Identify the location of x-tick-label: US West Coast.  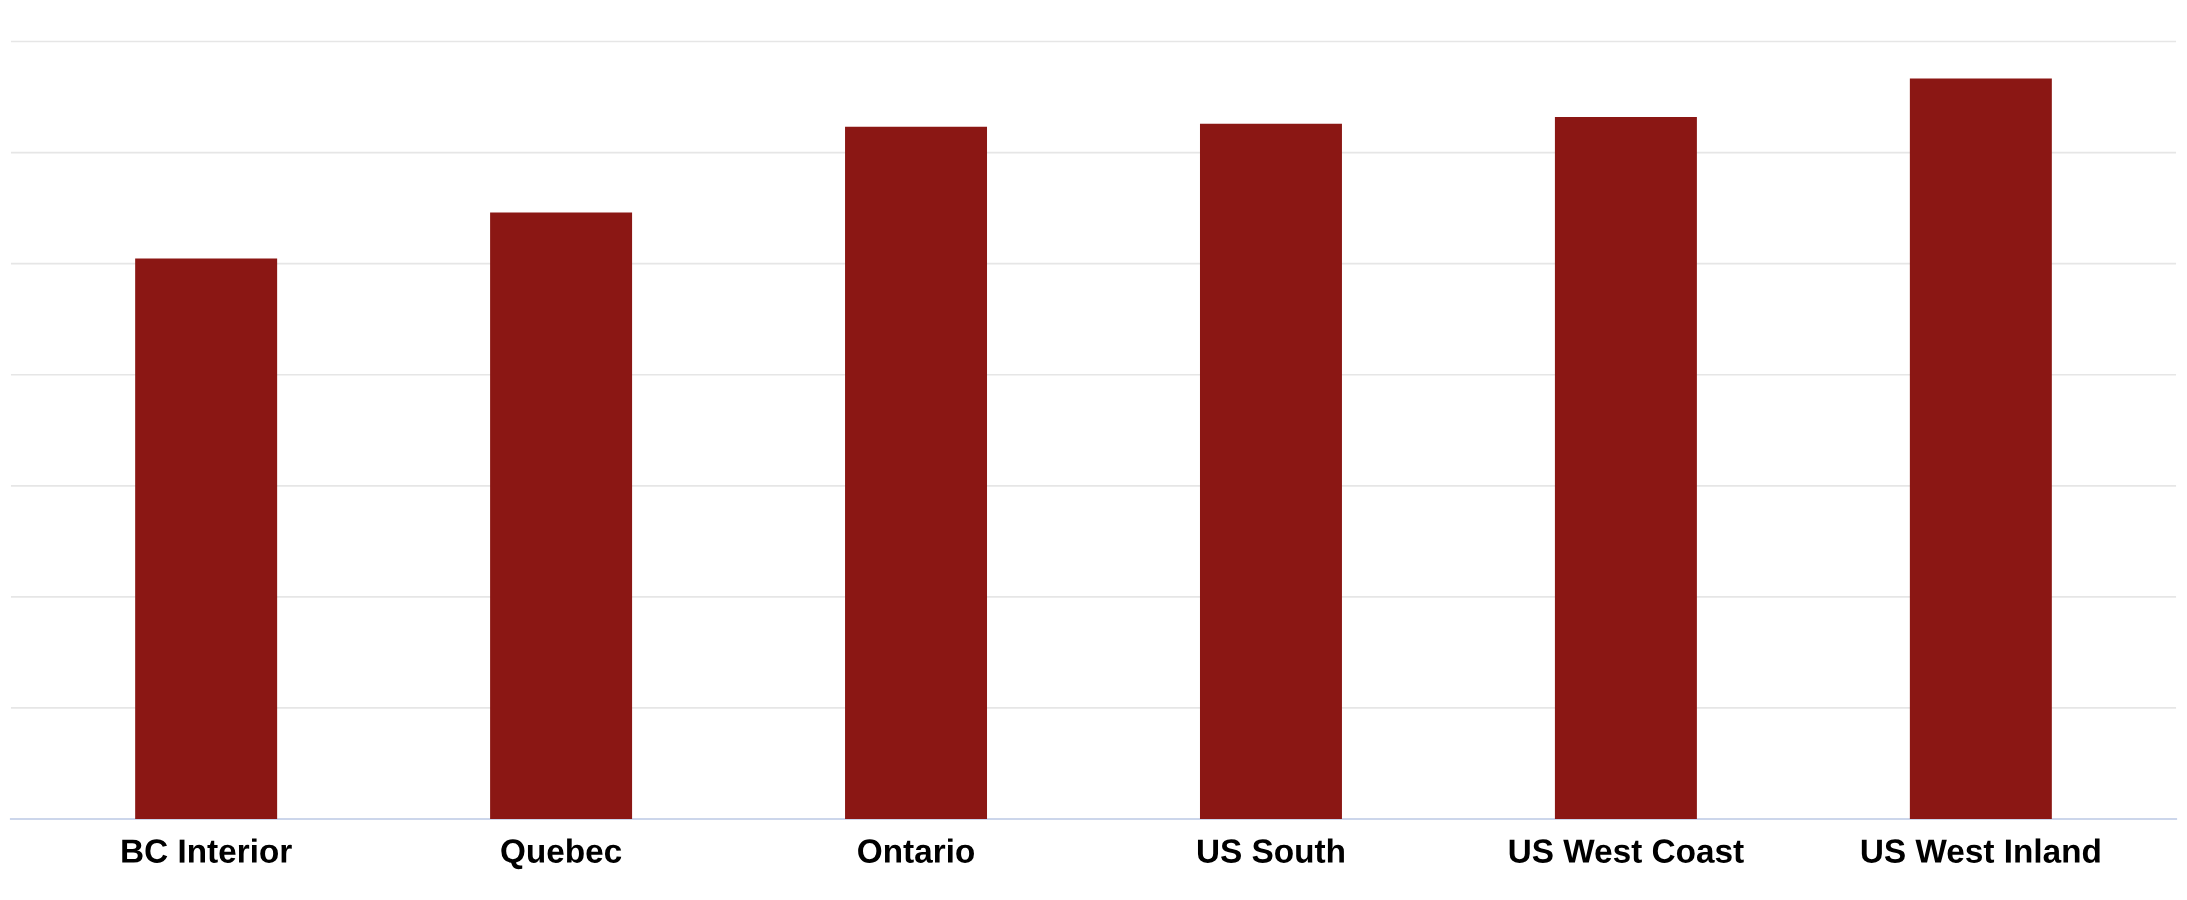
(1626, 851).